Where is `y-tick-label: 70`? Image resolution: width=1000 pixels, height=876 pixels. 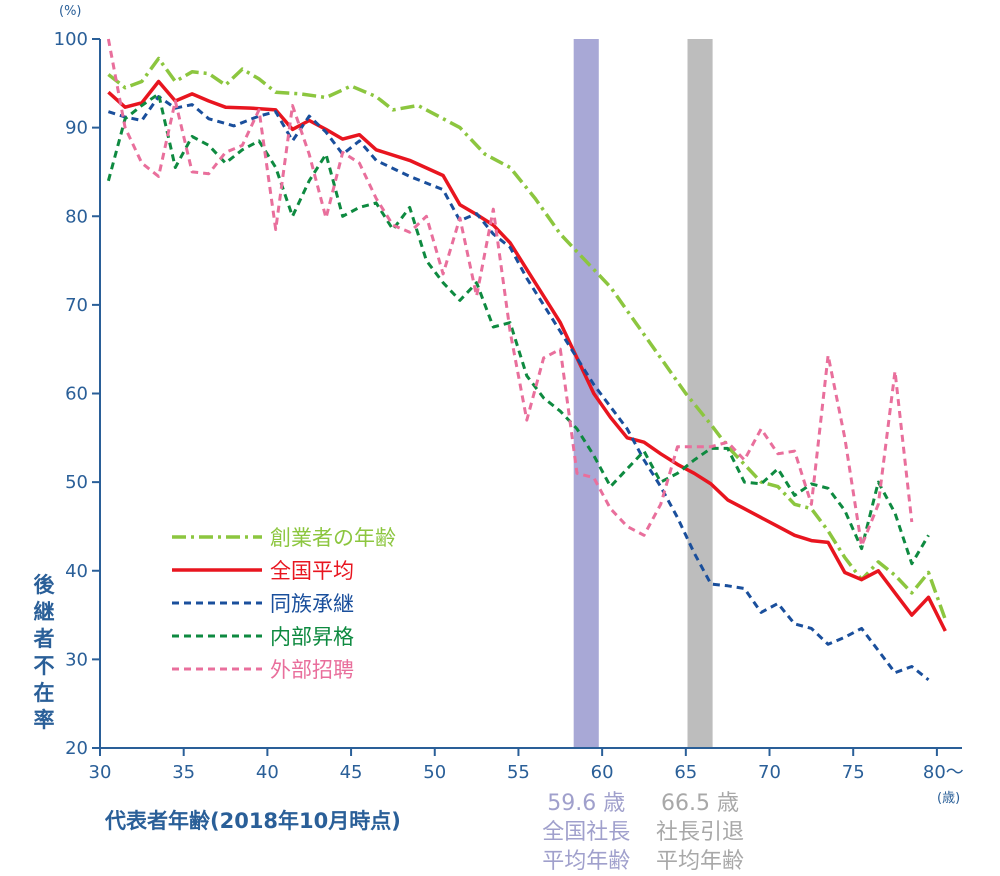
y-tick-label: 70 is located at coordinates (76, 305).